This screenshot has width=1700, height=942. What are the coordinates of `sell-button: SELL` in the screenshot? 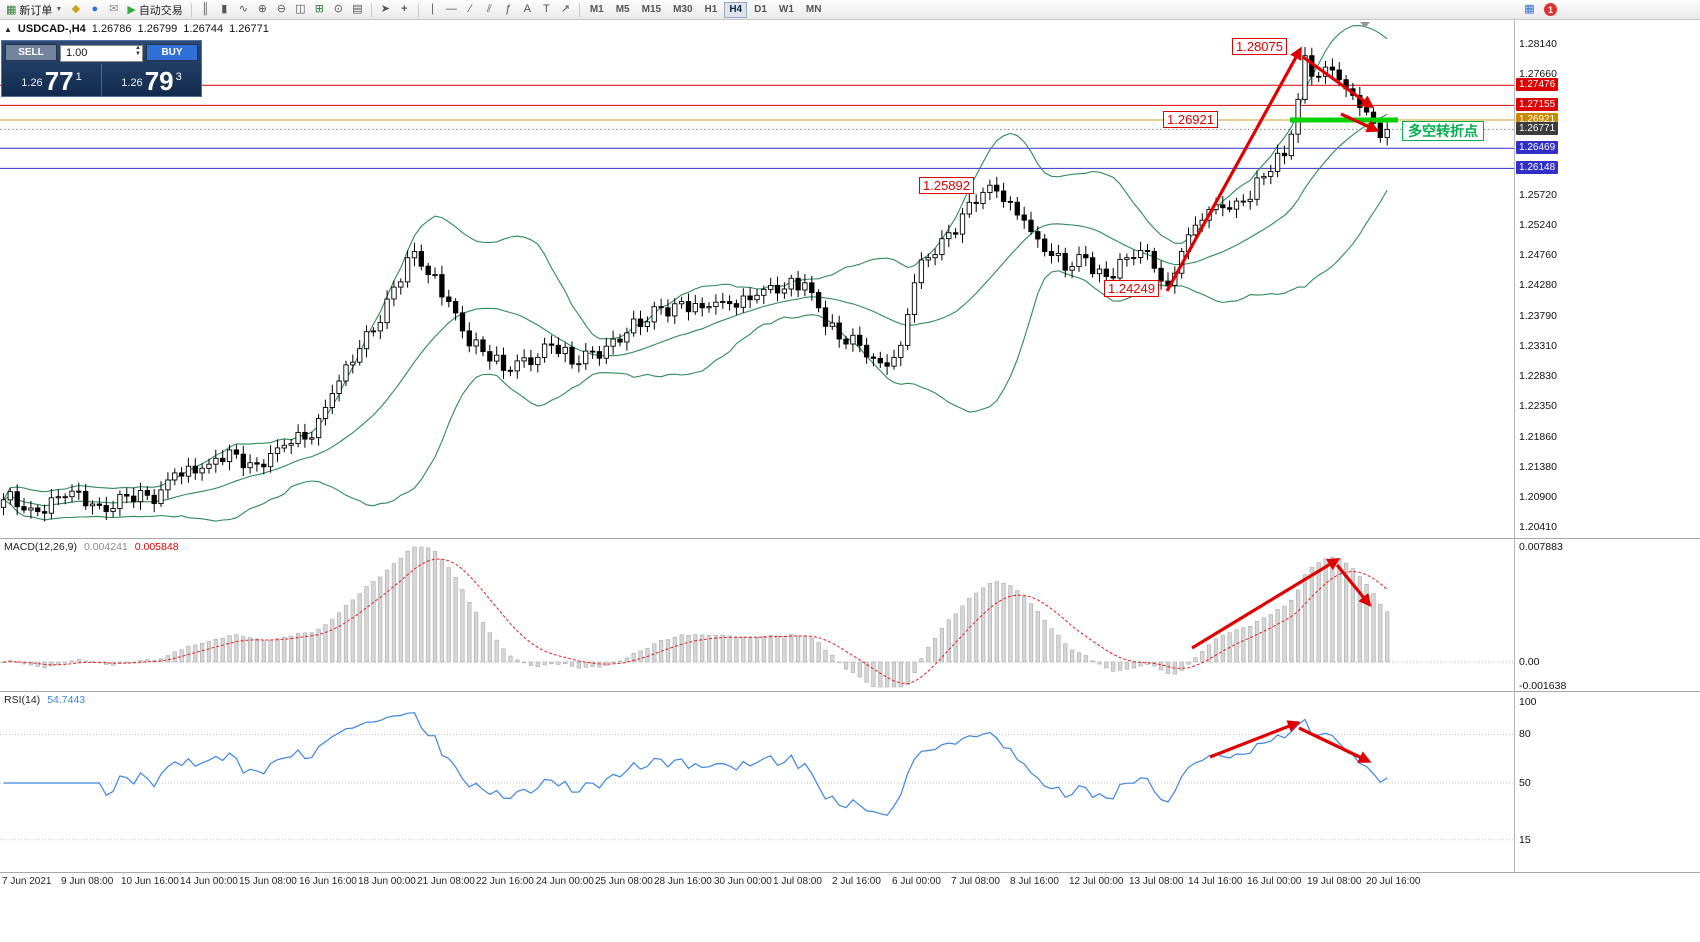 It's located at (31, 52).